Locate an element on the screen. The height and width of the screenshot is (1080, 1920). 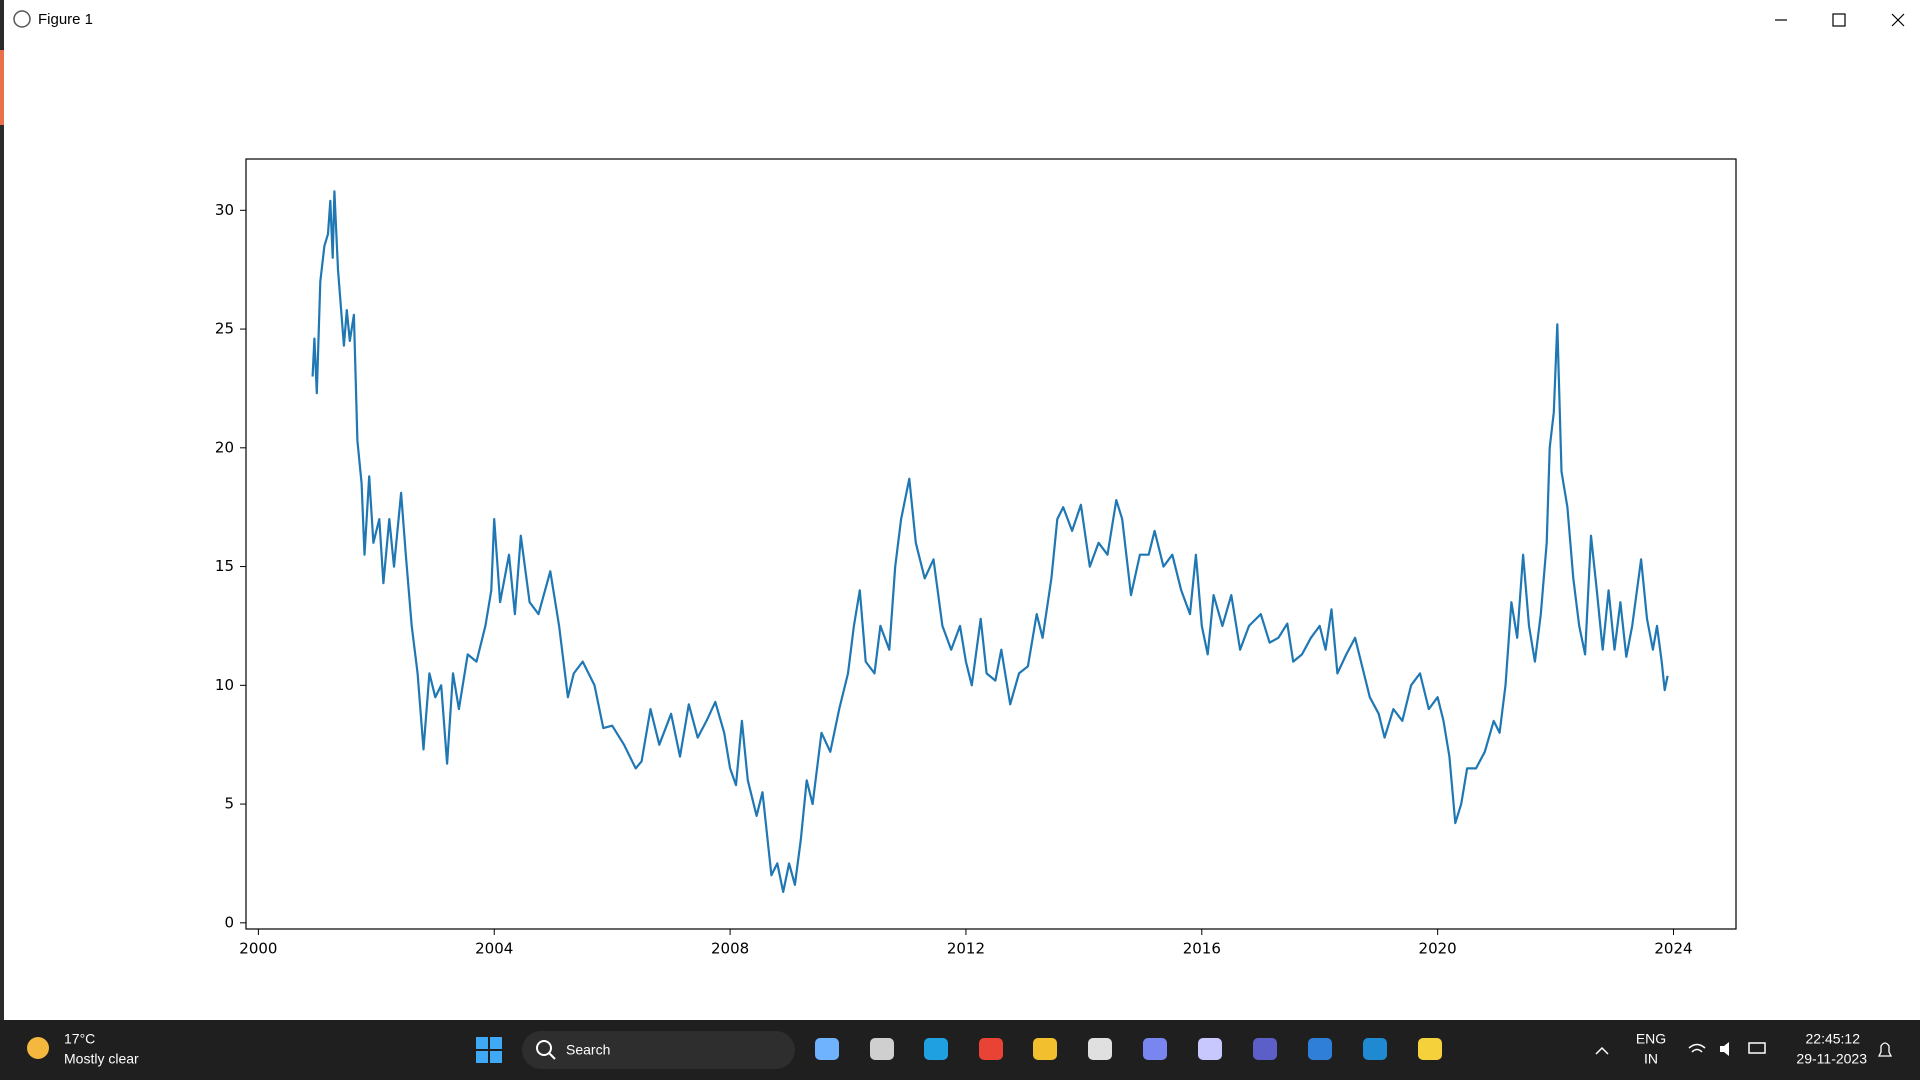
y-tick-label: 15 is located at coordinates (224, 566).